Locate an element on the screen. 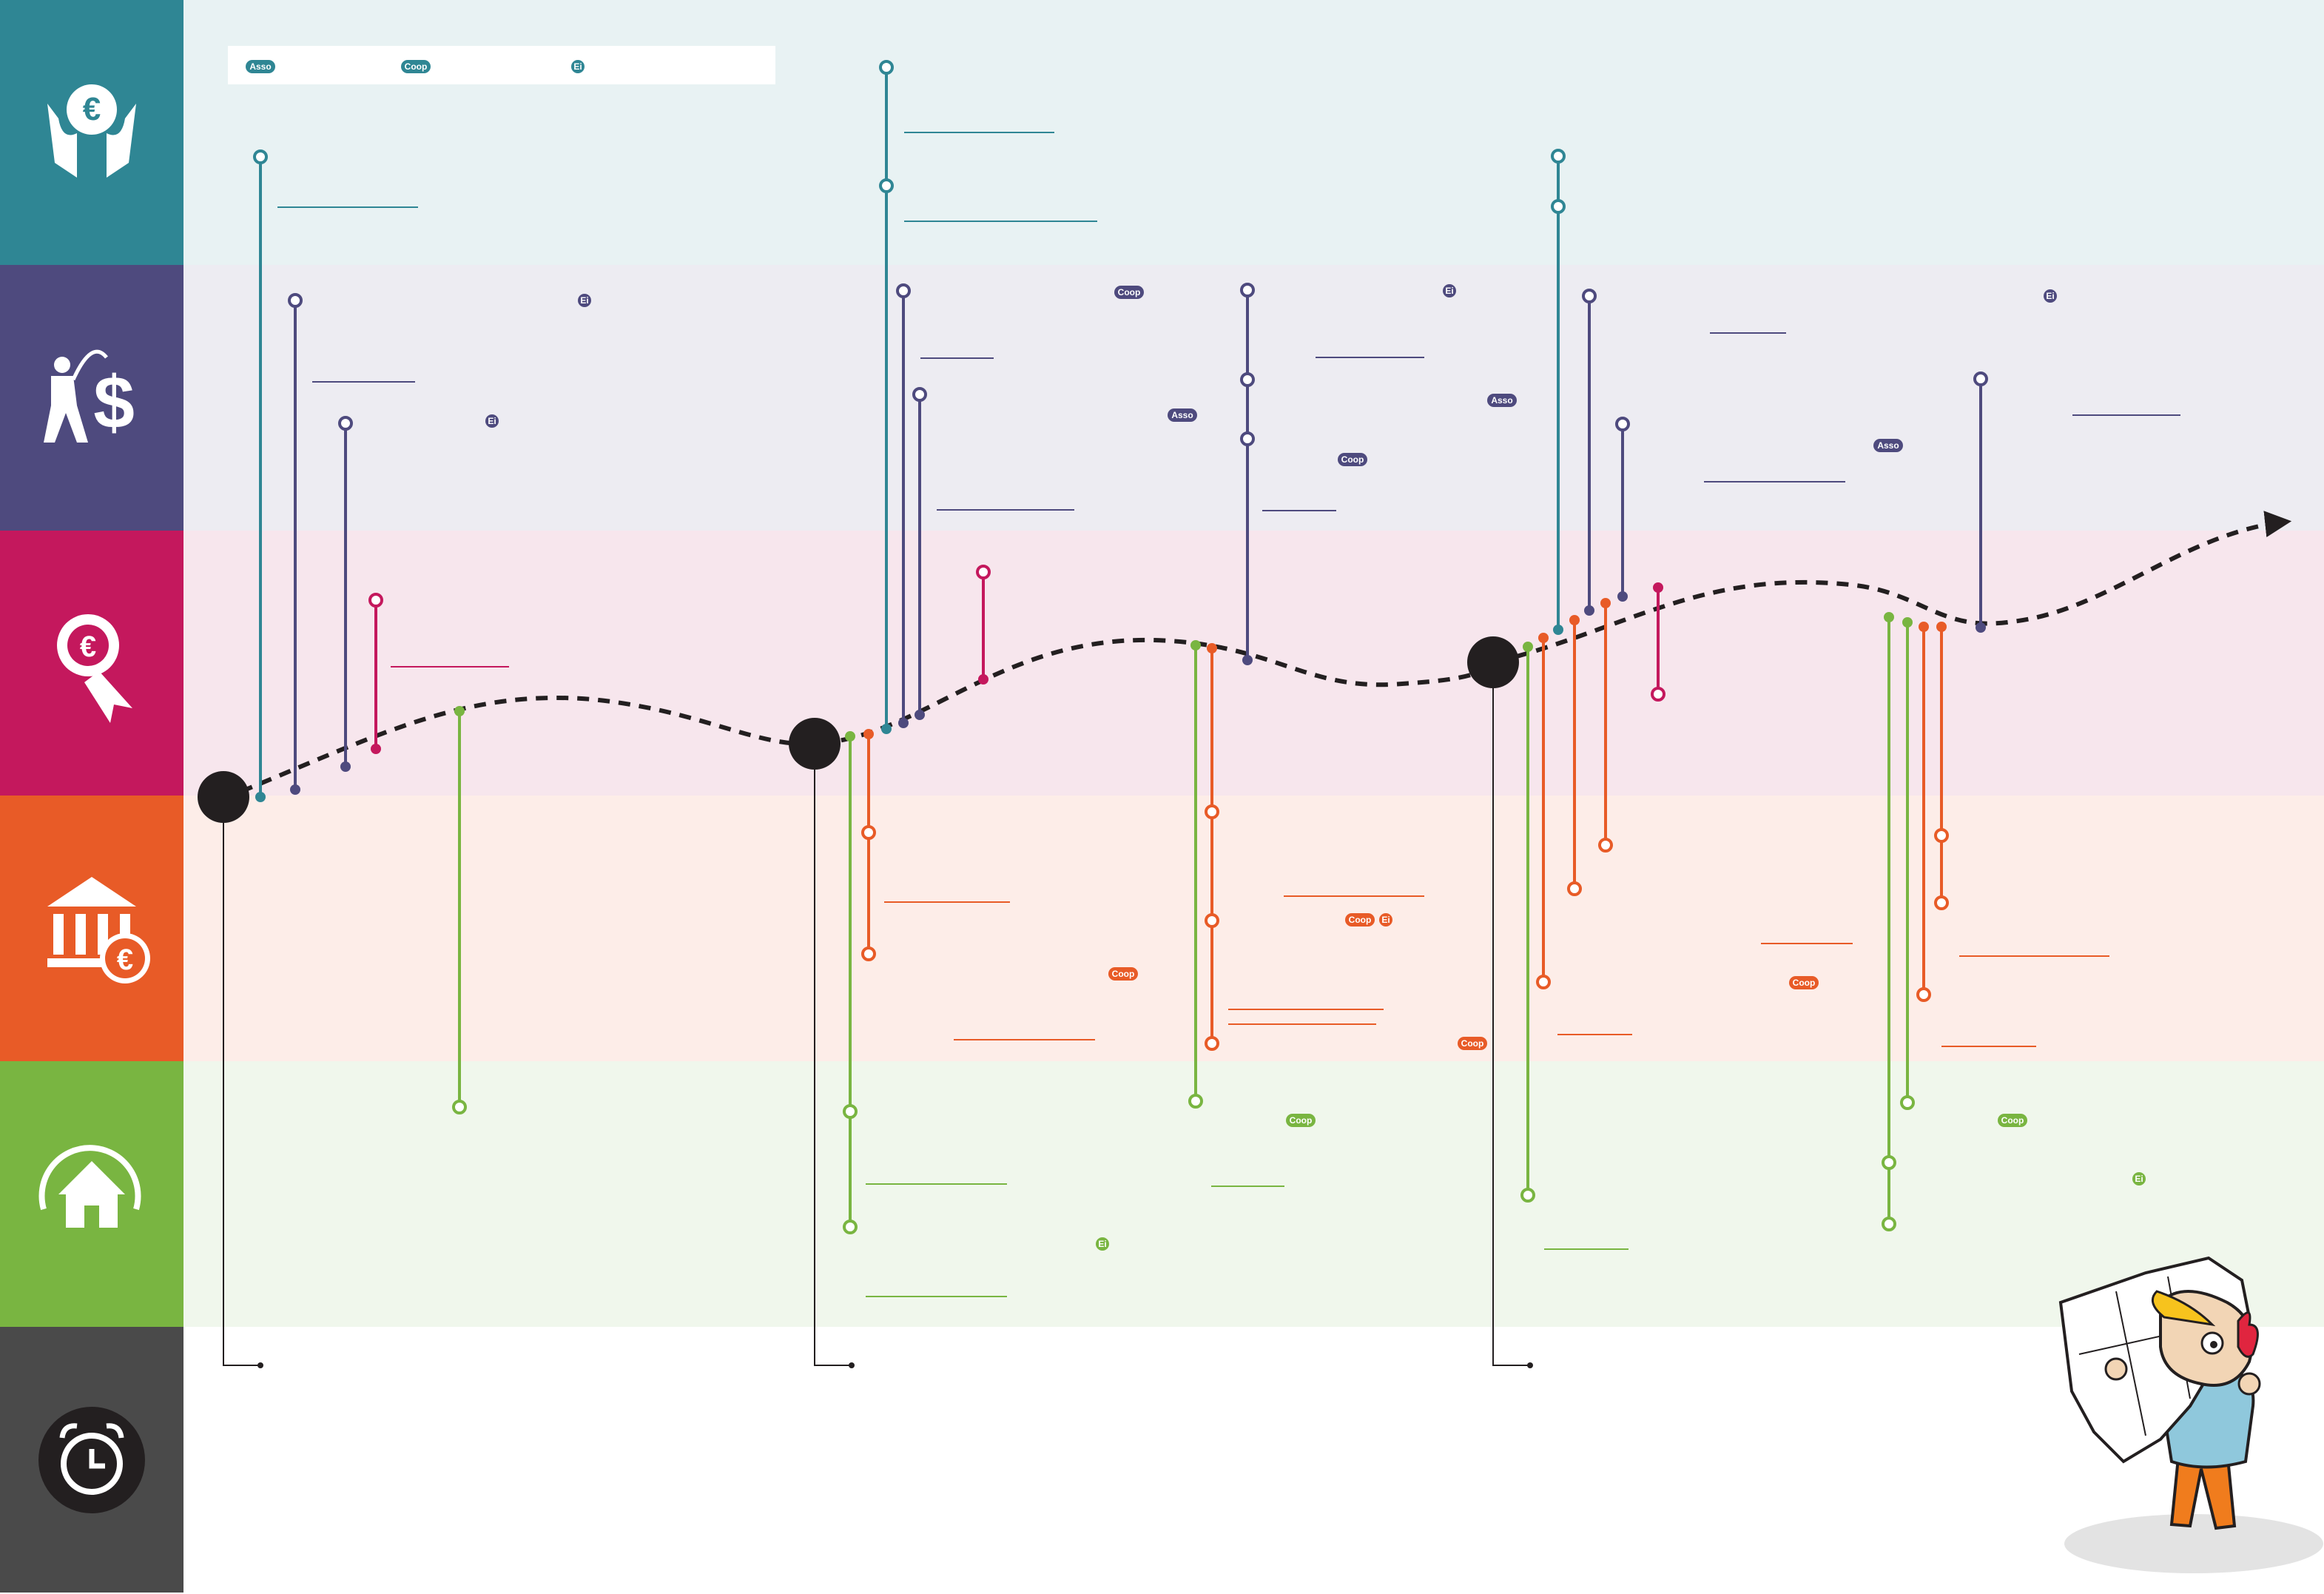 This screenshot has width=2324, height=1594. fishing-rod is located at coordinates (89, 365).